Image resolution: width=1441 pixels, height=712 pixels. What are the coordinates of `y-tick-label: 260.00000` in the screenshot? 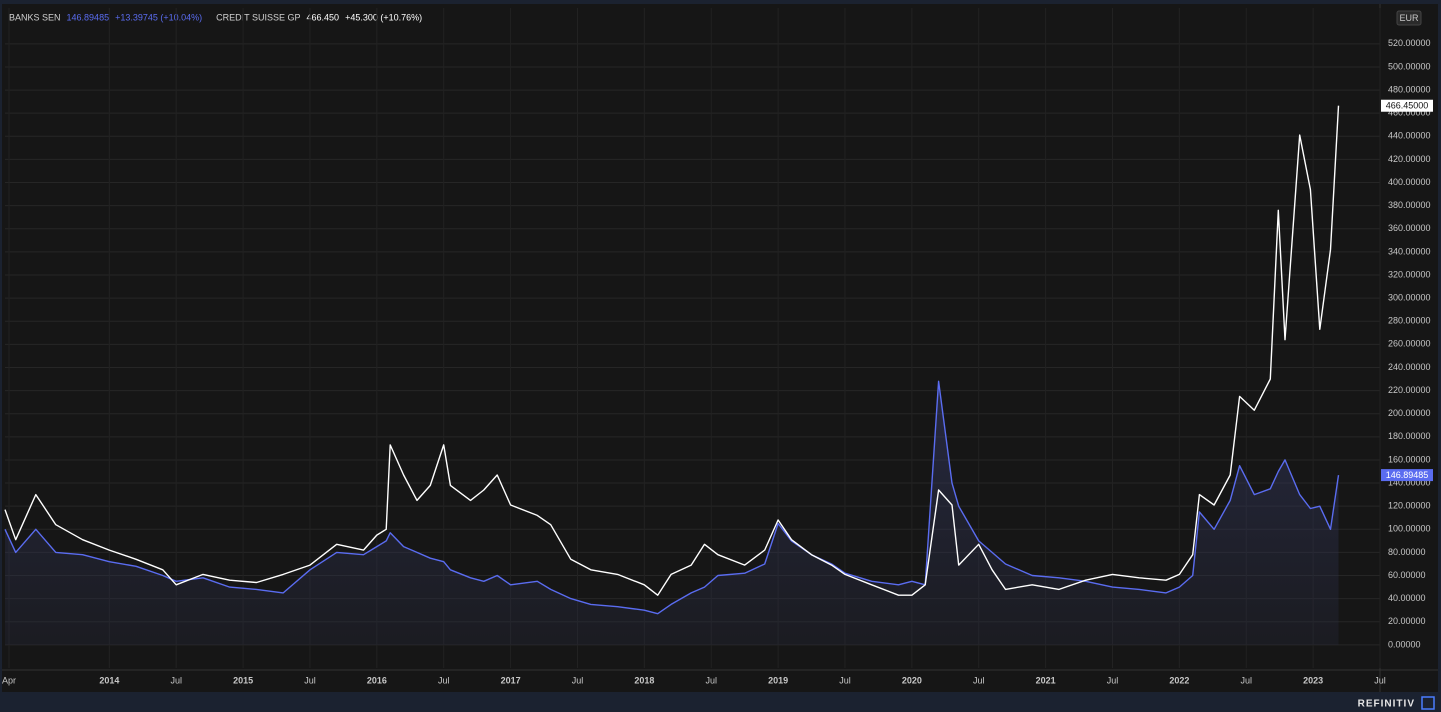 It's located at (1409, 344).